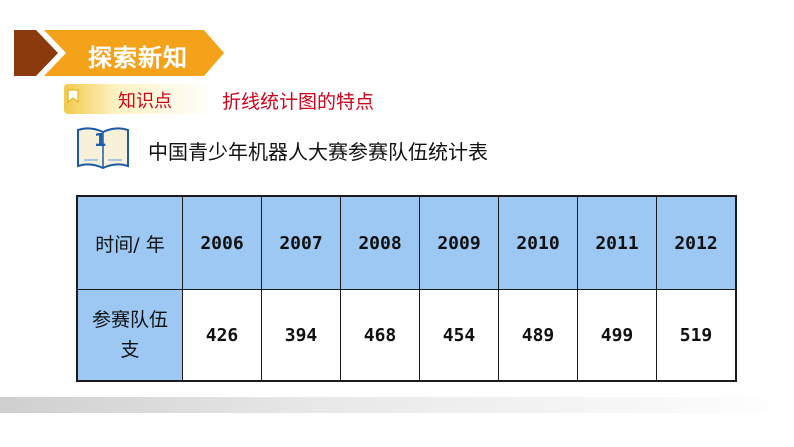 The image size is (794, 447). I want to click on teams-cell: 519, so click(696, 335).